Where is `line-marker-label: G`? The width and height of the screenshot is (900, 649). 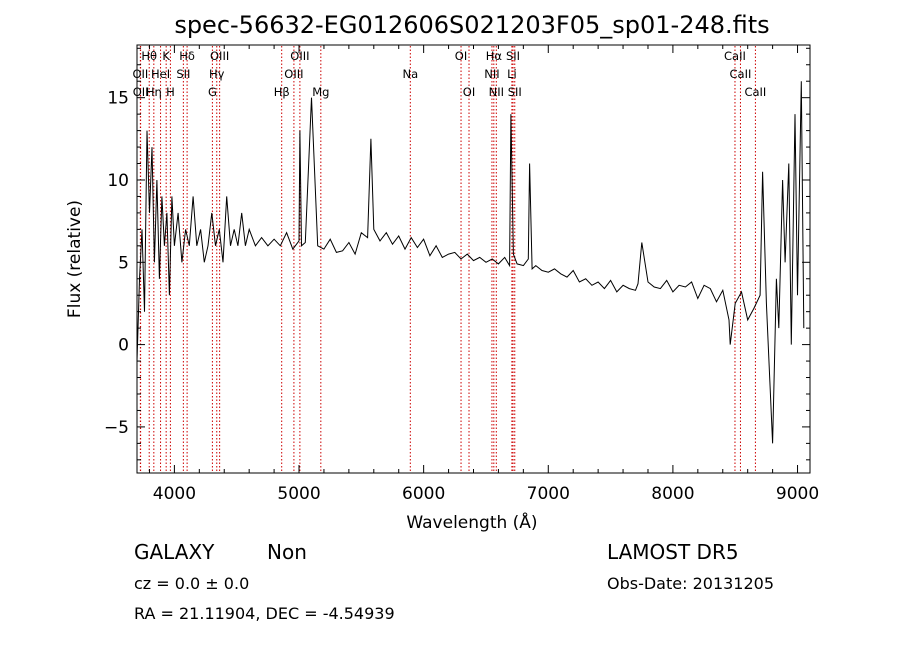
line-marker-label: G is located at coordinates (212, 92).